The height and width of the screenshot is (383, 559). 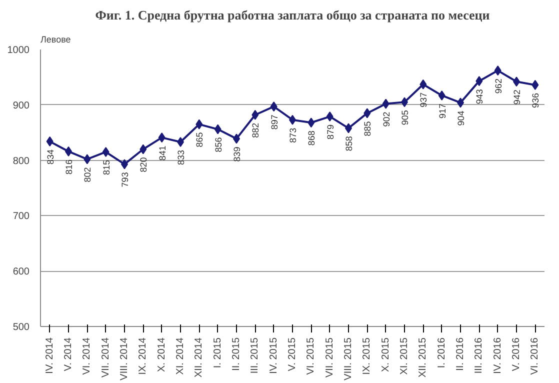 I want to click on data-label: 962, so click(x=498, y=86).